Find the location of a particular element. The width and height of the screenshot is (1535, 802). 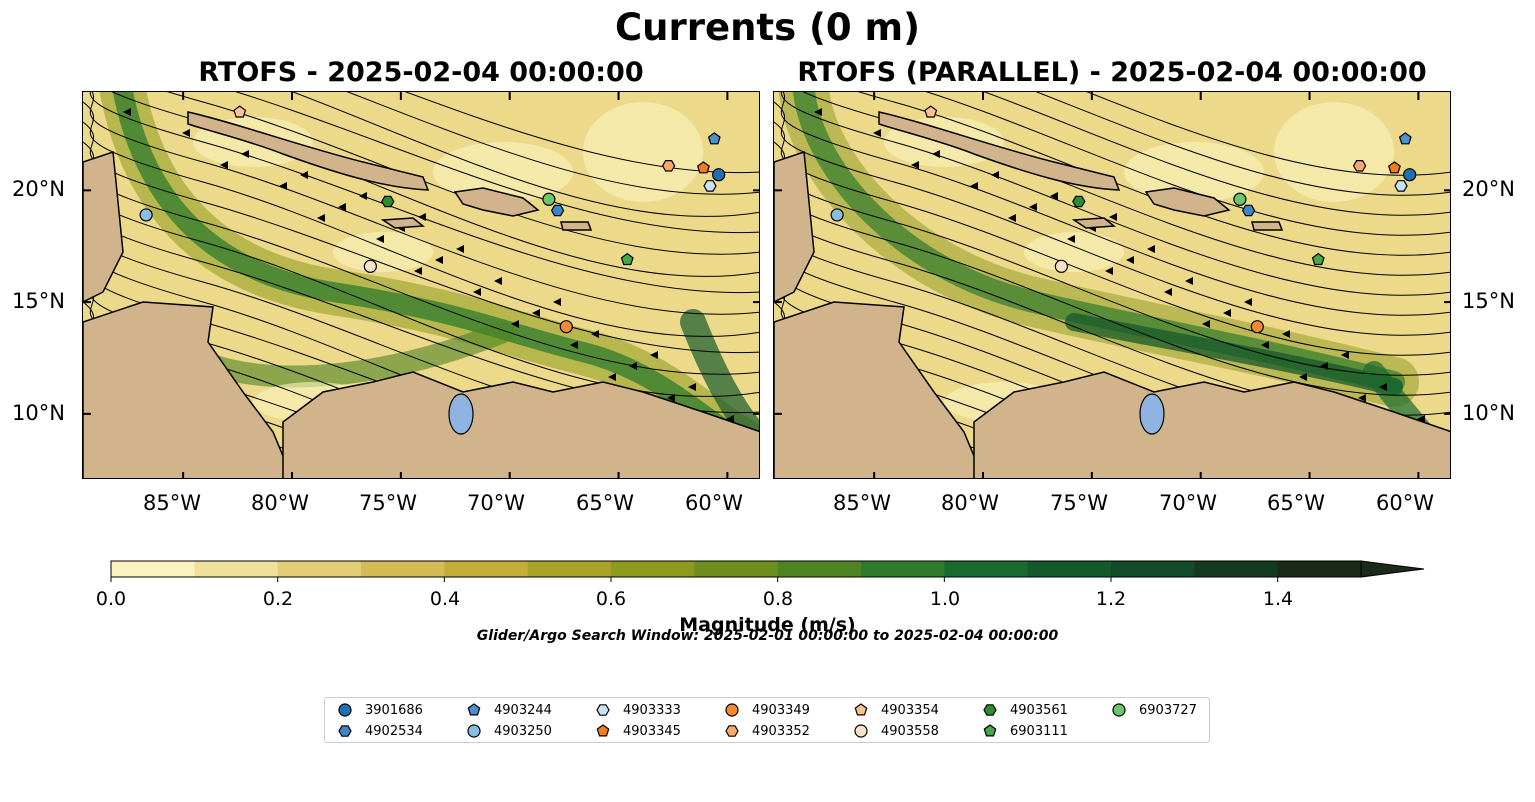

colorbar-tick: 1.4 is located at coordinates (1278, 599).